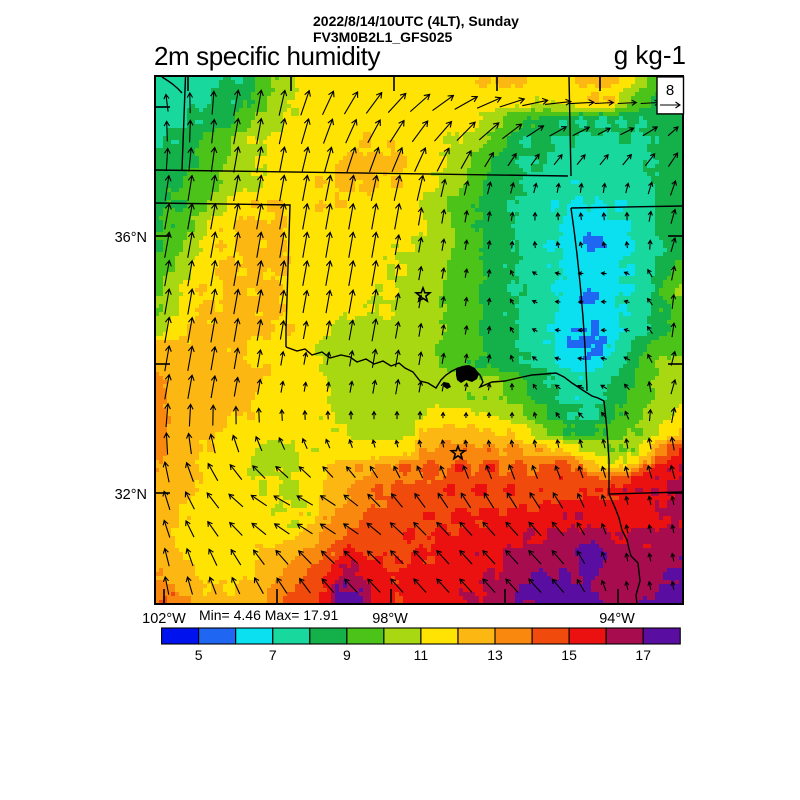 The width and height of the screenshot is (800, 800). What do you see at coordinates (267, 56) in the screenshot?
I see `svg-text: 2m specific humidity` at bounding box center [267, 56].